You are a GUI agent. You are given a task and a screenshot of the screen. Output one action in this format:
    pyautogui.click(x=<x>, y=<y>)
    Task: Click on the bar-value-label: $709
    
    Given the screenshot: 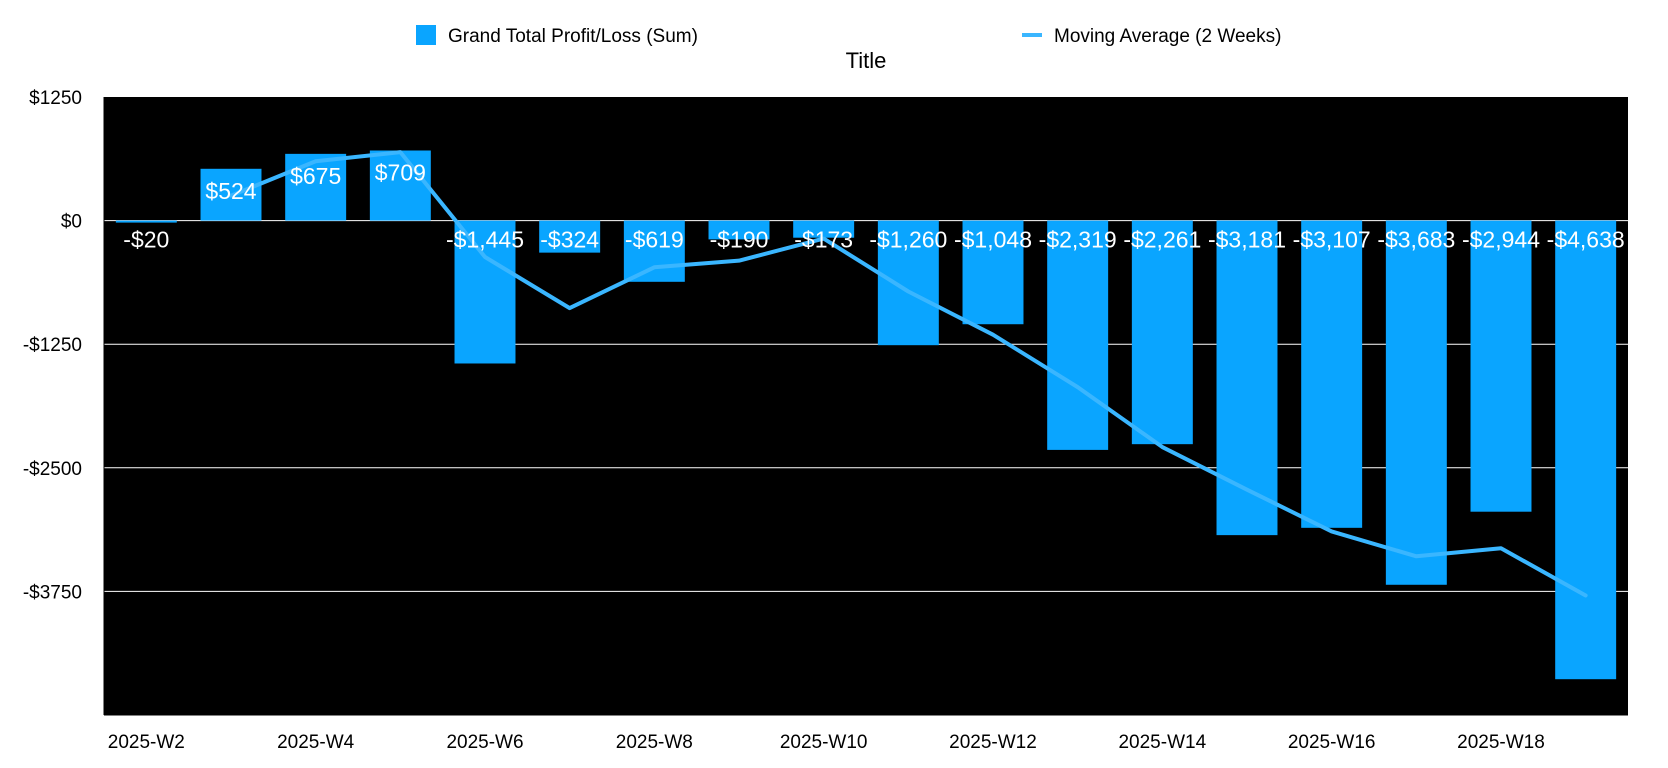 What is the action you would take?
    pyautogui.click(x=400, y=172)
    